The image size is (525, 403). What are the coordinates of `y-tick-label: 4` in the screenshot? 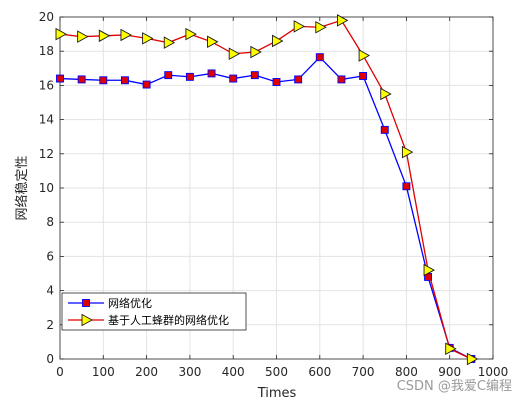 It's located at (50, 291).